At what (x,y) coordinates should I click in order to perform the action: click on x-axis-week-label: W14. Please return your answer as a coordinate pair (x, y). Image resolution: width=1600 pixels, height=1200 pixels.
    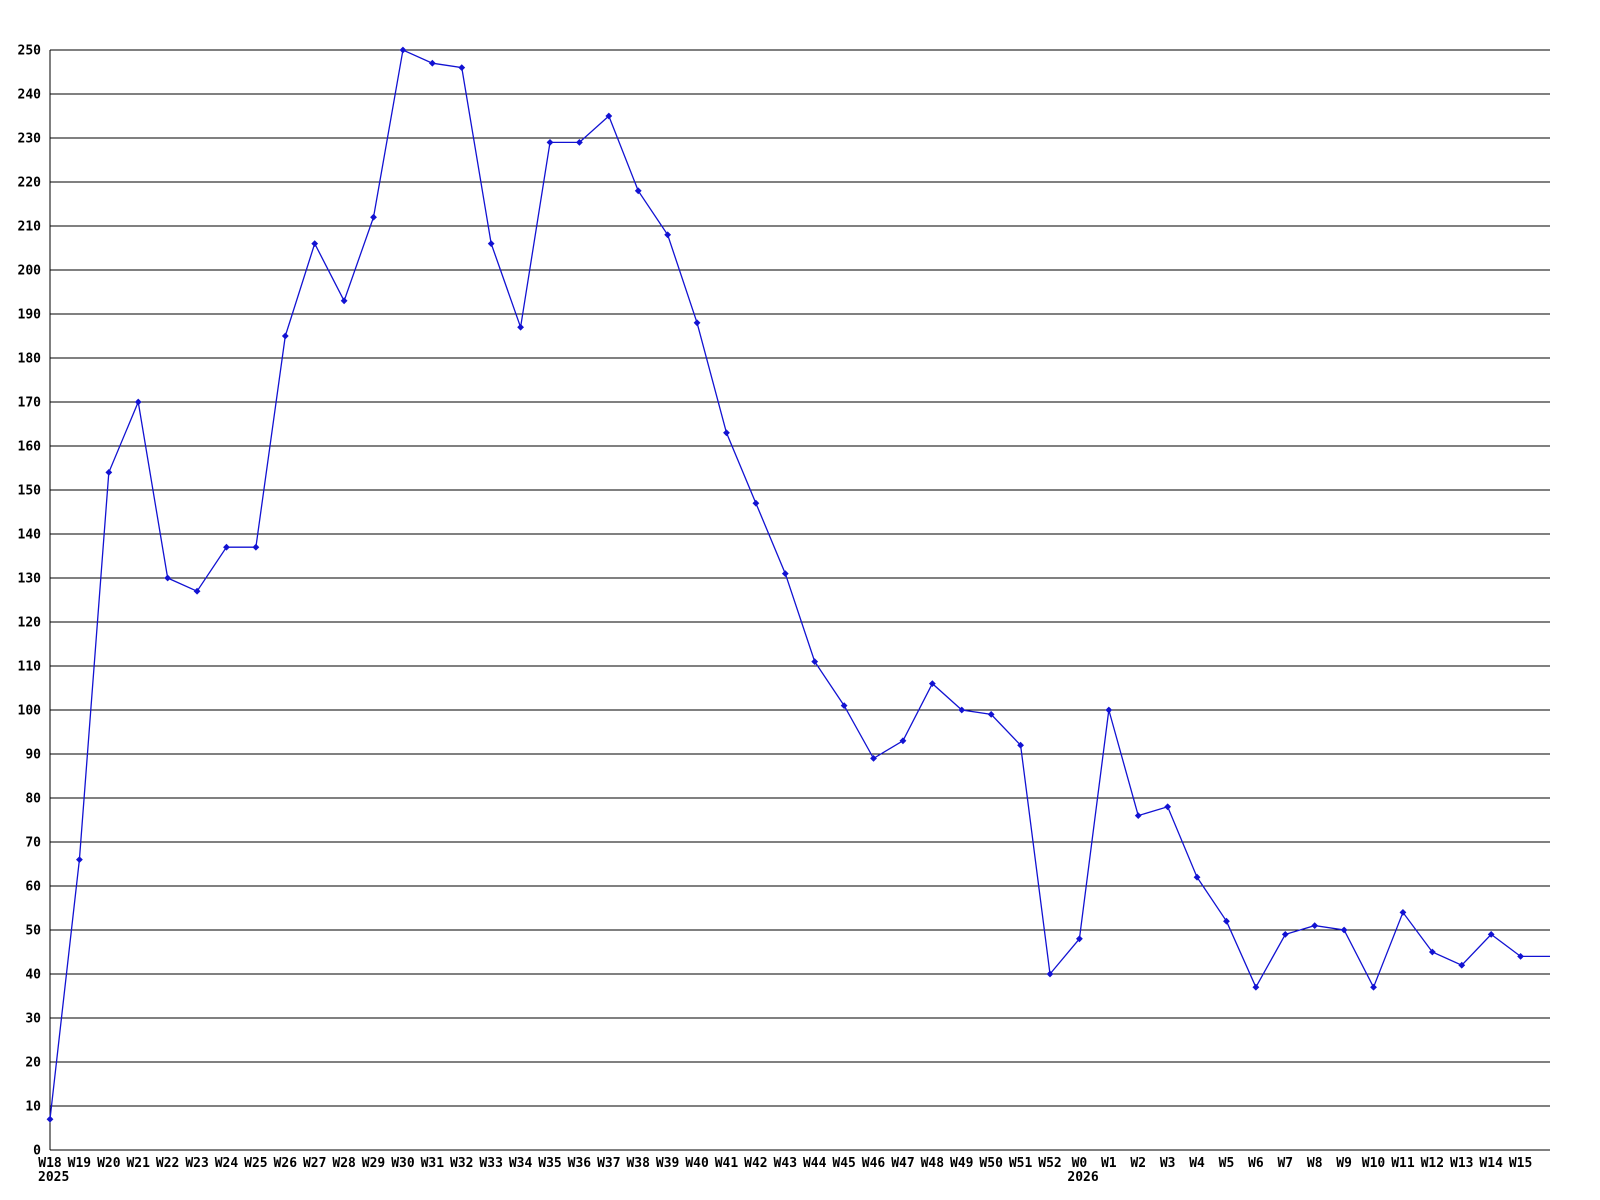
    Looking at the image, I should click on (1491, 1163).